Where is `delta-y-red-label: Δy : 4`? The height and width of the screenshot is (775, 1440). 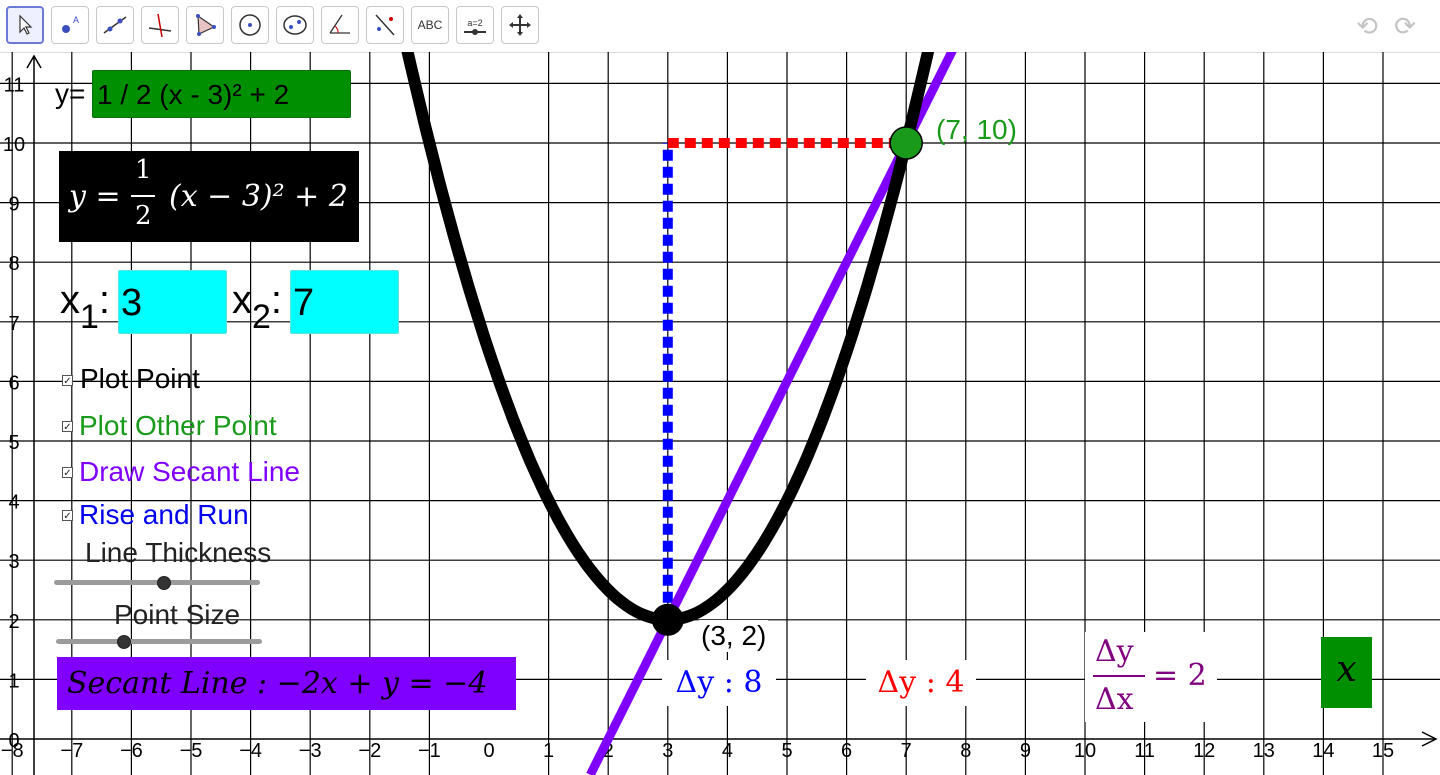
delta-y-red-label: Δy : 4 is located at coordinates (921, 683).